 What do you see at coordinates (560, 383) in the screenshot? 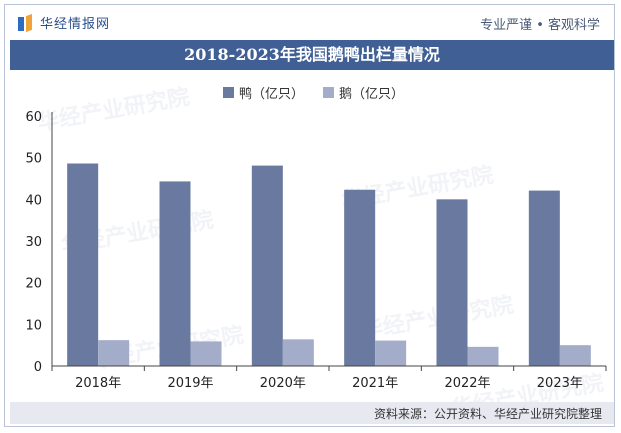
I see `x-tick-label: 2023年` at bounding box center [560, 383].